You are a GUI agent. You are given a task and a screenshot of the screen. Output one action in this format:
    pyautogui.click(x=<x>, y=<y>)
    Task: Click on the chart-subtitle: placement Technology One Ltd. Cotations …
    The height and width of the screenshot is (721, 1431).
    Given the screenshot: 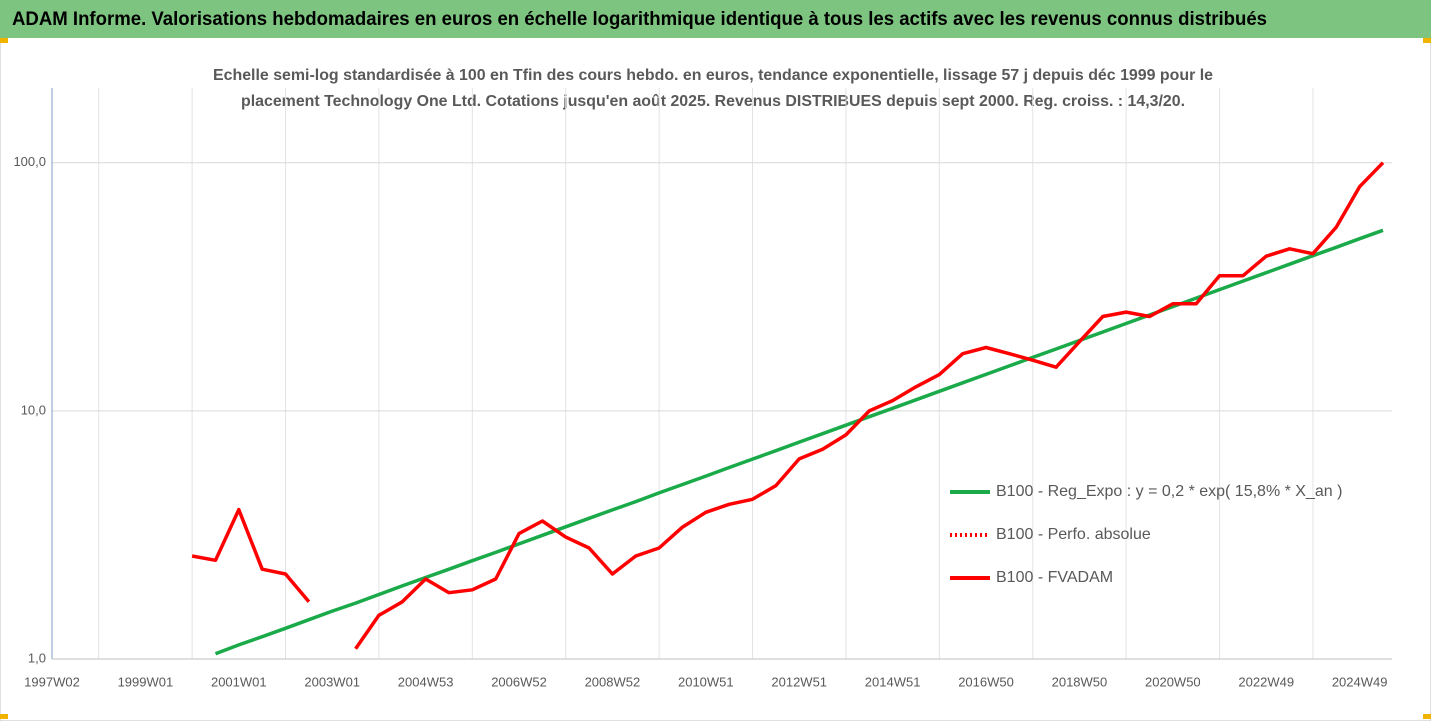 What is the action you would take?
    pyautogui.click(x=713, y=101)
    